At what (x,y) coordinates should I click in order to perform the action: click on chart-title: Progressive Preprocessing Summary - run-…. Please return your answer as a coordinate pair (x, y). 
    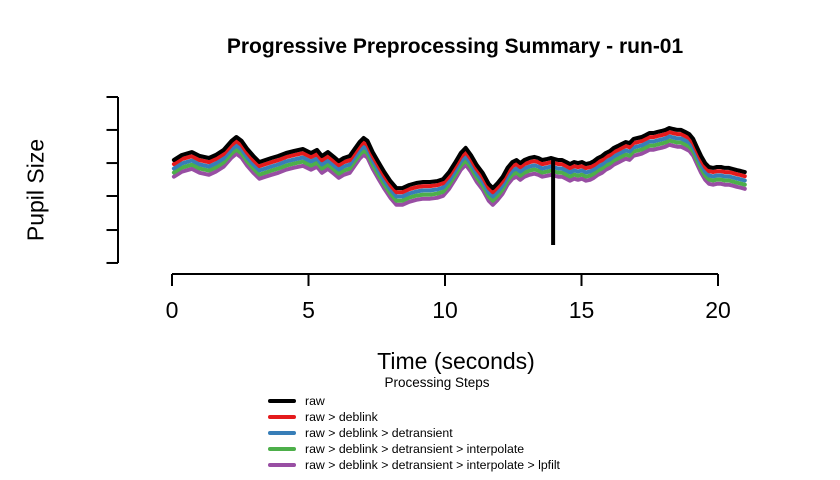
    Looking at the image, I should click on (455, 46).